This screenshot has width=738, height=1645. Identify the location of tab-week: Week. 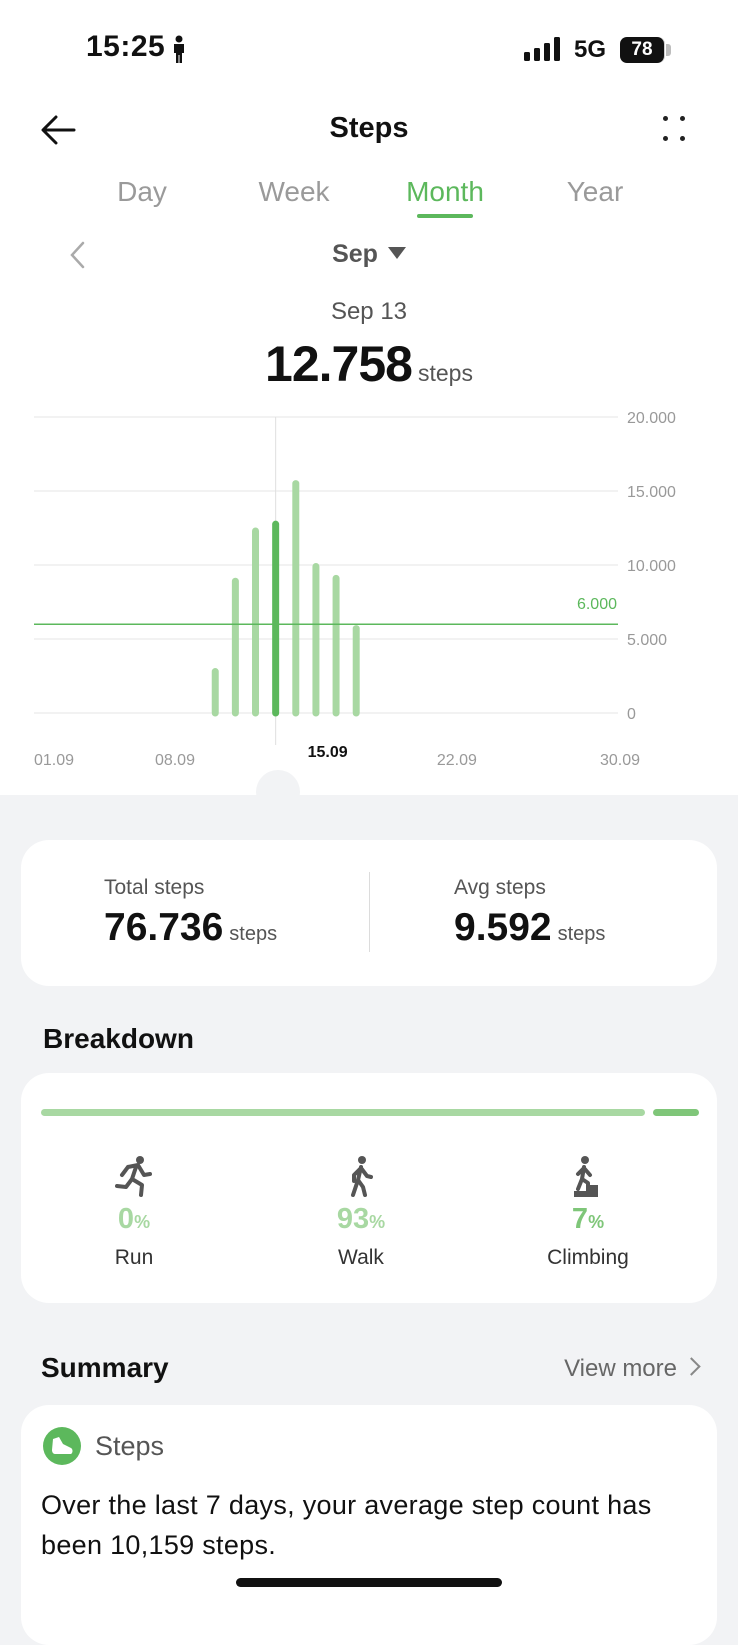
(294, 191).